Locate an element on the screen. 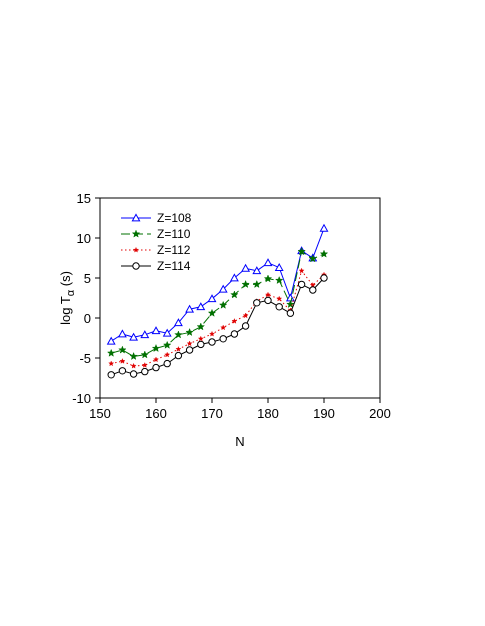 The height and width of the screenshot is (626, 485). x-axis-label: N is located at coordinates (239, 441).